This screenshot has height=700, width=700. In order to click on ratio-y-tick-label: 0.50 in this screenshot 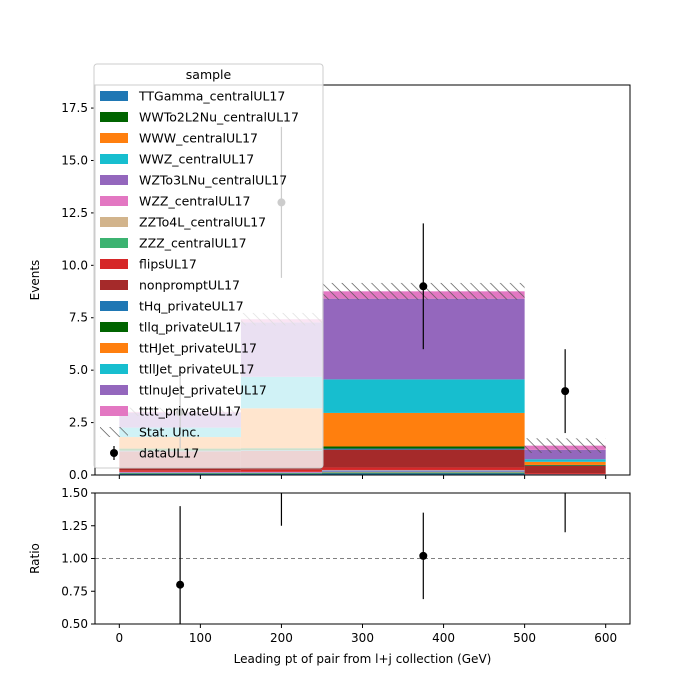, I will do `click(74, 624)`.